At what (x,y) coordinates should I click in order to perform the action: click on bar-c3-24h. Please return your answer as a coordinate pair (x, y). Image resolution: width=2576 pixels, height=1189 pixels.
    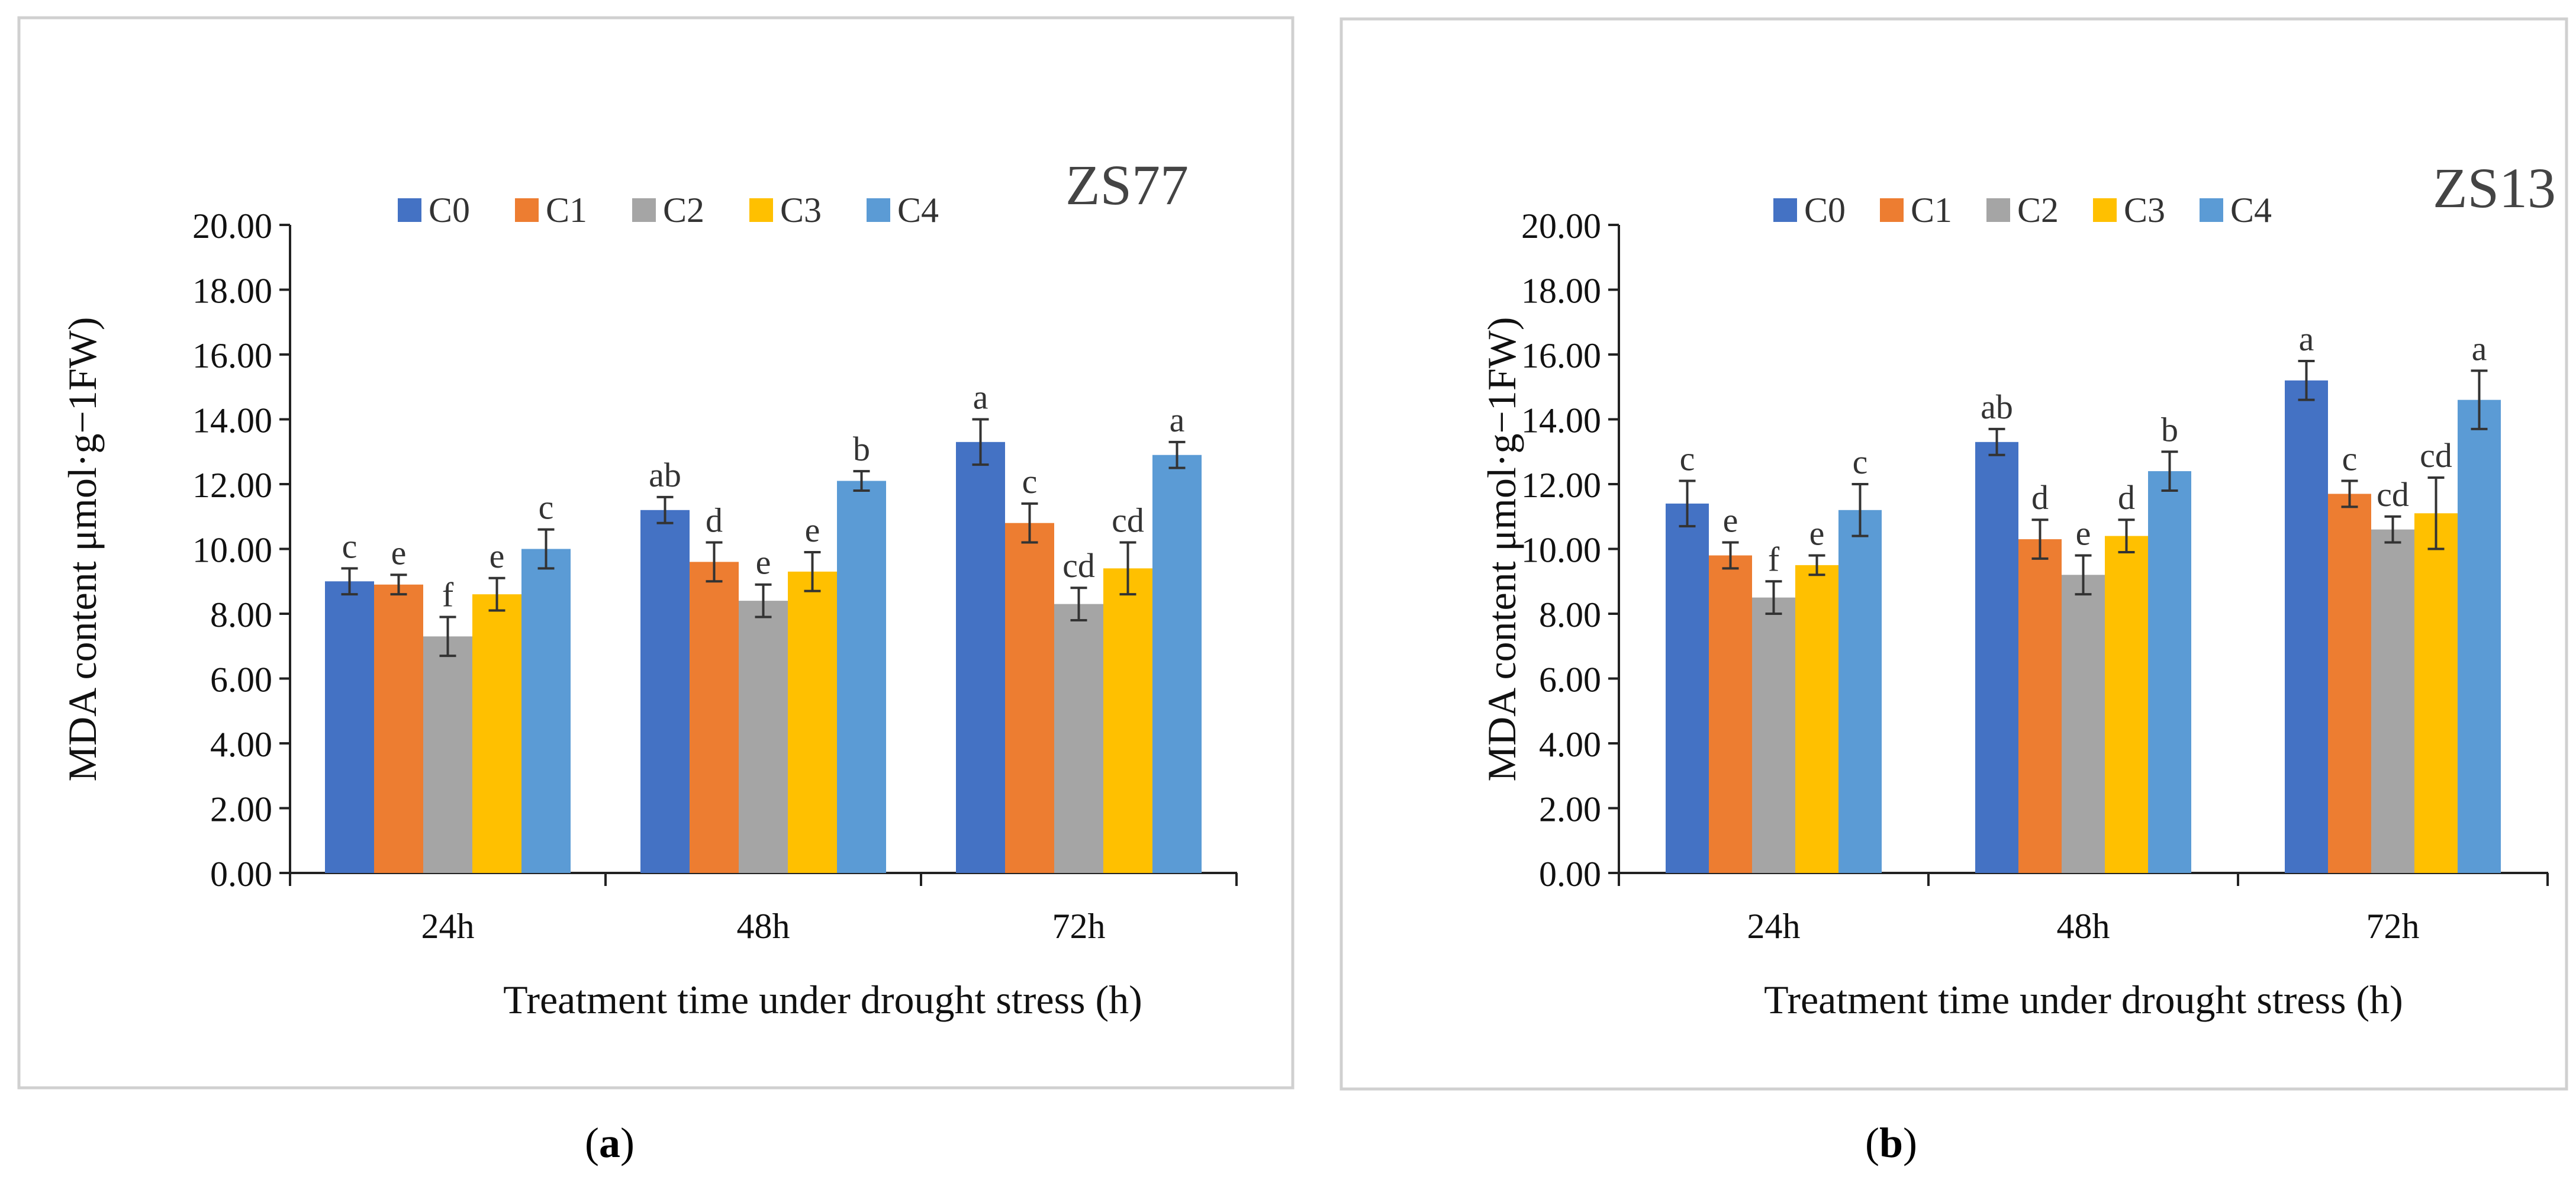
    Looking at the image, I should click on (1817, 719).